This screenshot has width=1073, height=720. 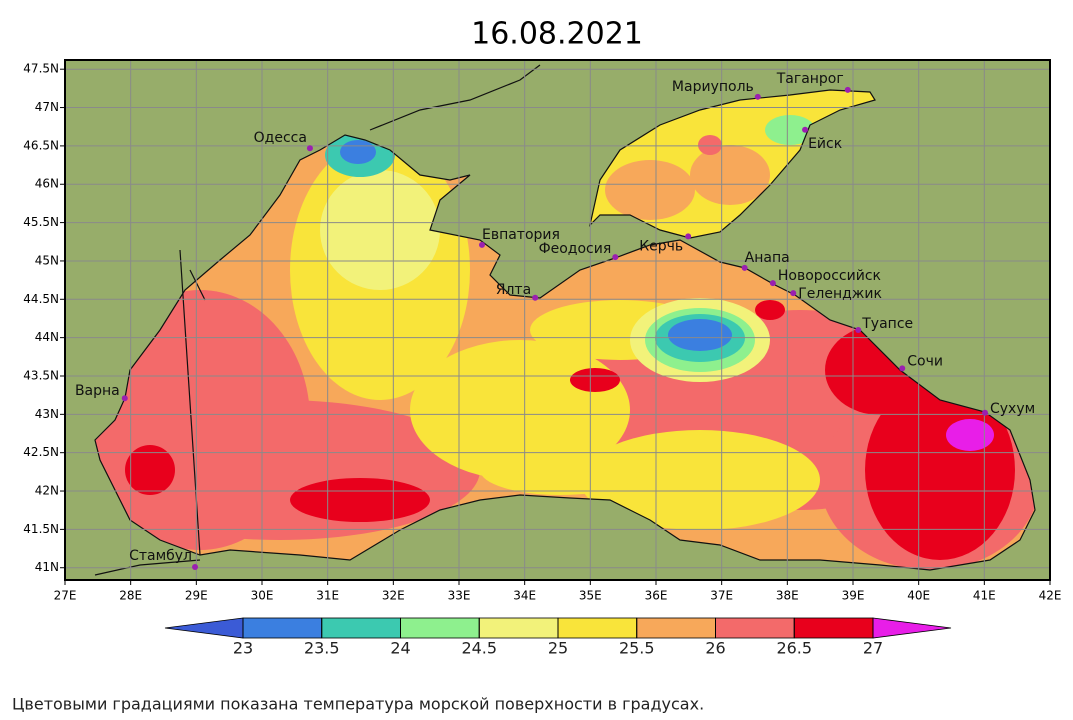 What do you see at coordinates (160, 556) in the screenshot?
I see `city-label: Стамбул` at bounding box center [160, 556].